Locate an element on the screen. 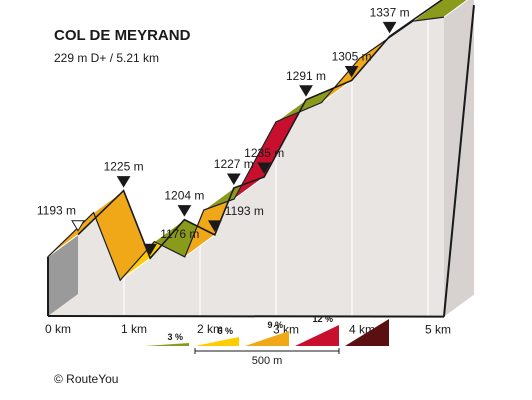 Image resolution: width=532 pixels, height=400 pixels. legend-label: 9 % is located at coordinates (275, 325).